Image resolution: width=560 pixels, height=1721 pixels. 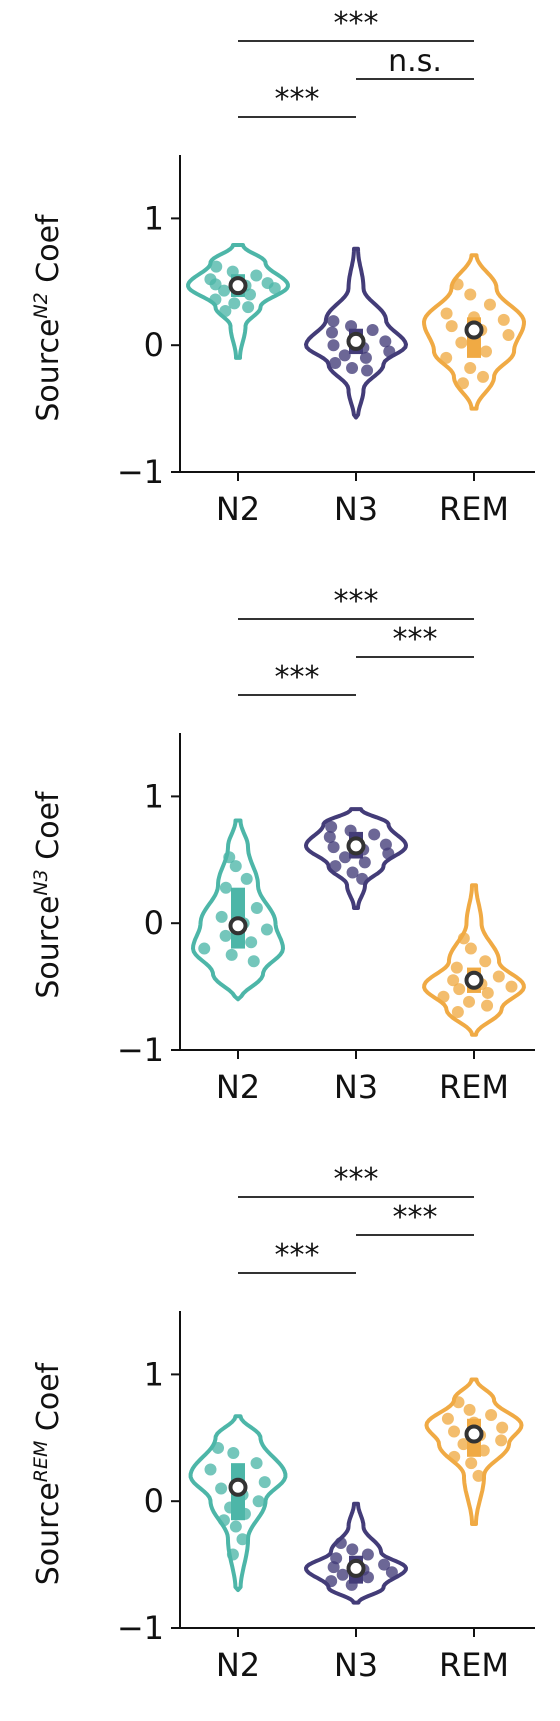 What do you see at coordinates (154, 345) in the screenshot?
I see `y-tick-label: 0` at bounding box center [154, 345].